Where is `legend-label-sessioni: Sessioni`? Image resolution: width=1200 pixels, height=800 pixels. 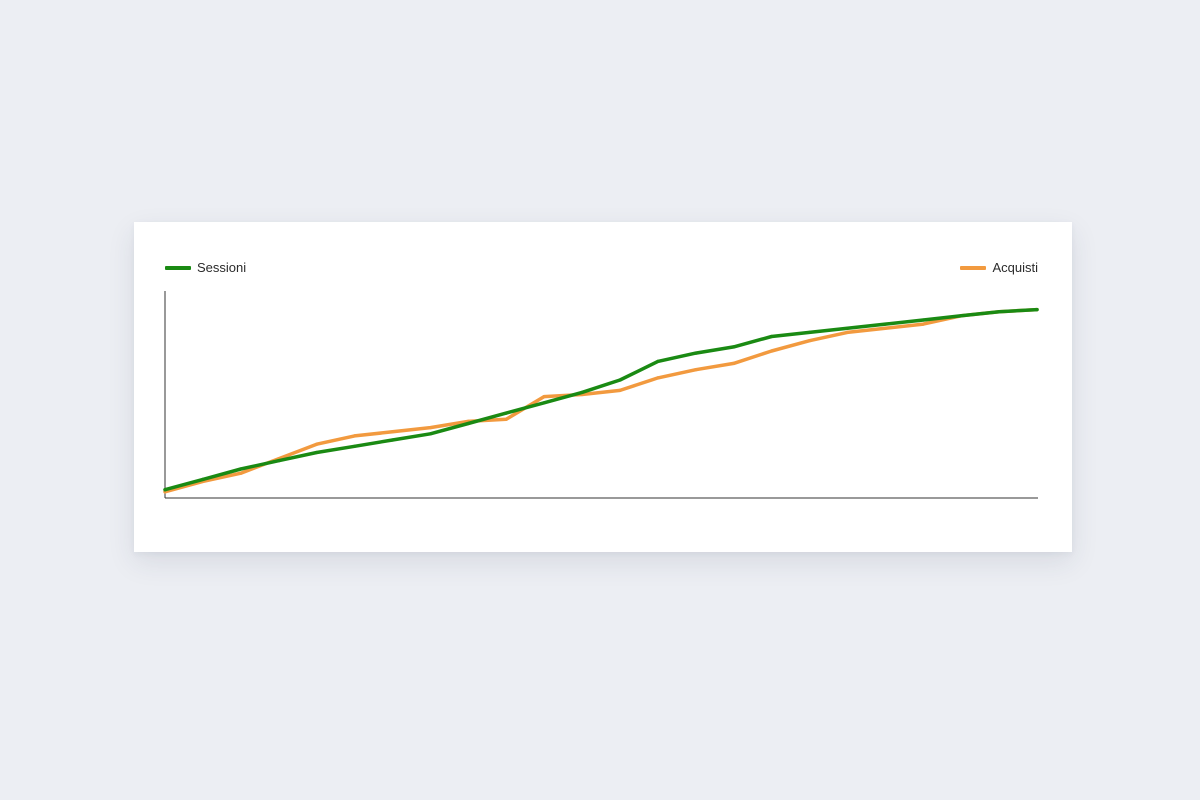 legend-label-sessioni: Sessioni is located at coordinates (222, 267).